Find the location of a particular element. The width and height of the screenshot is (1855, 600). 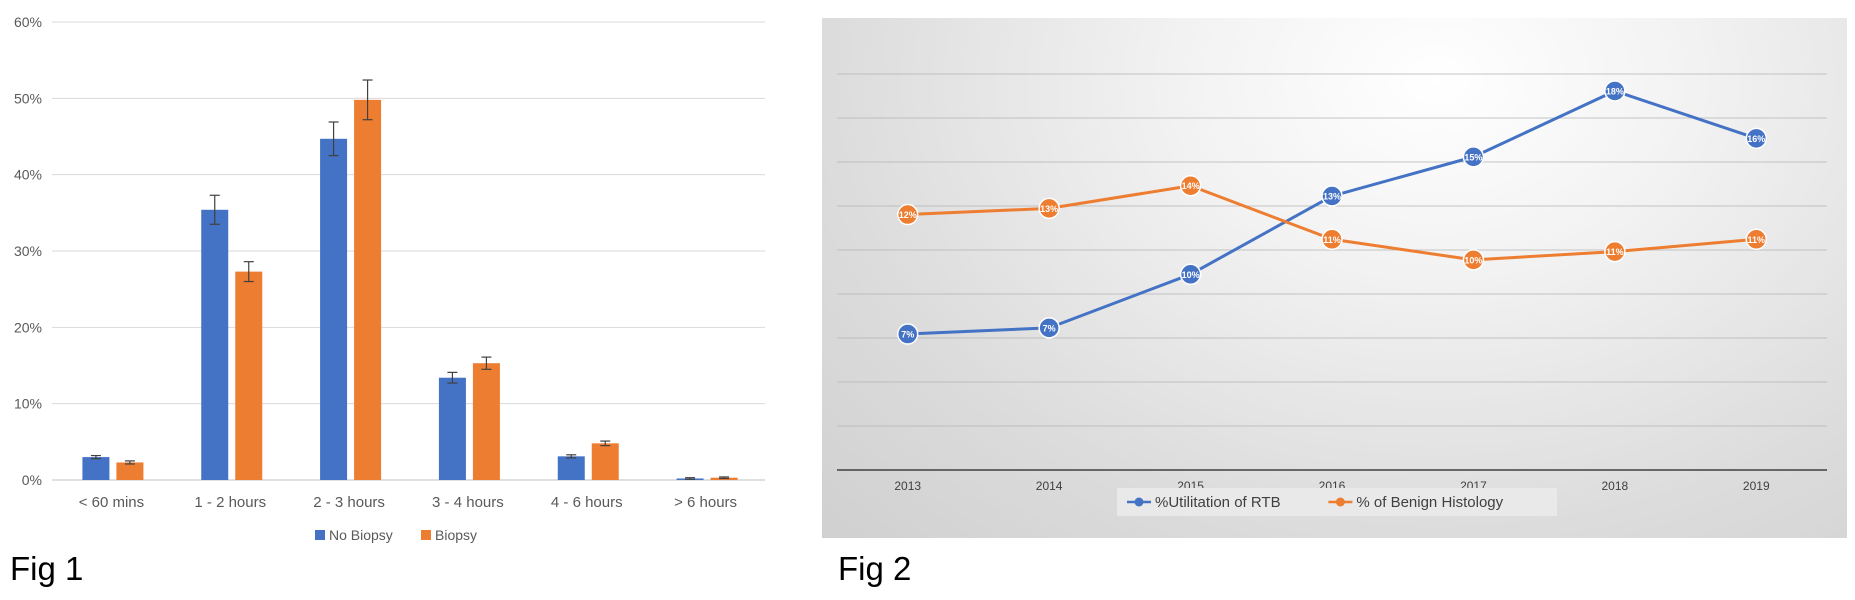

y-tick-label: 30% is located at coordinates (28, 251).